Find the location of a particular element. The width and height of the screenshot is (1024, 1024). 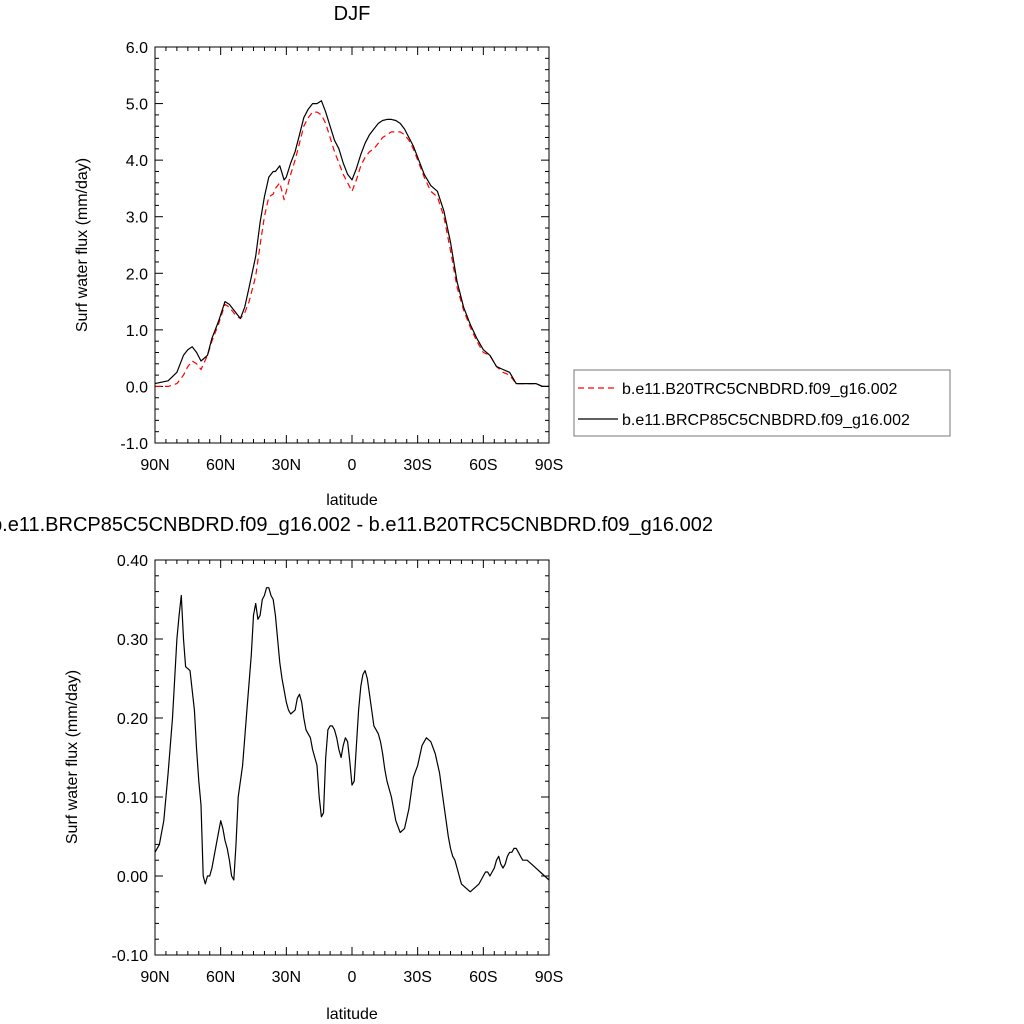

top-y-tick-label: 3.0 is located at coordinates (137, 218).